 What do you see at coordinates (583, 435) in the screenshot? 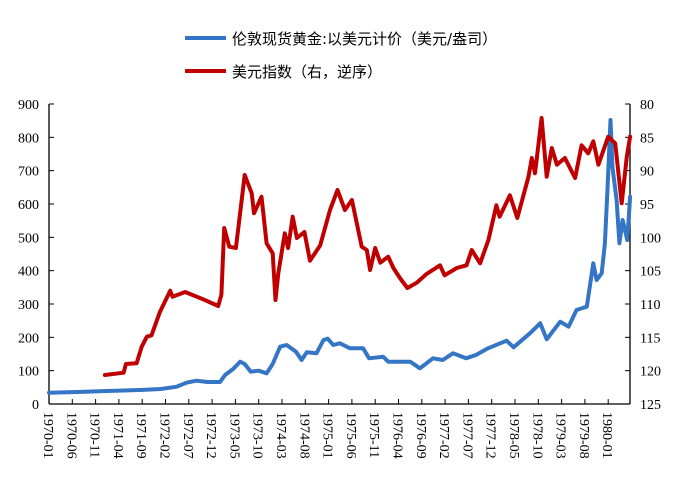
I see `x-axis-tick-label: 1979-08` at bounding box center [583, 435].